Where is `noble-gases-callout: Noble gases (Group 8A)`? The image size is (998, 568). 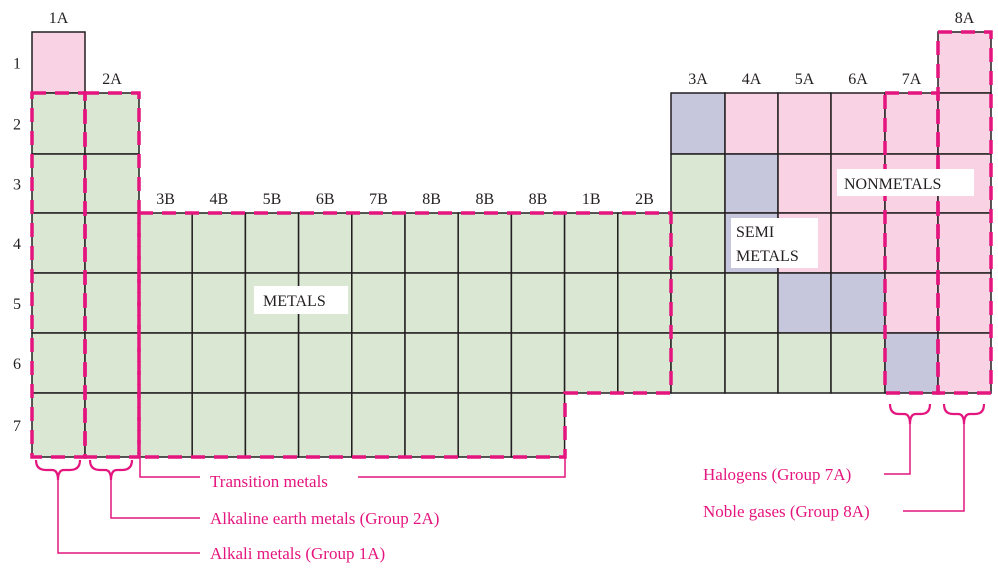 noble-gases-callout: Noble gases (Group 8A) is located at coordinates (786, 511).